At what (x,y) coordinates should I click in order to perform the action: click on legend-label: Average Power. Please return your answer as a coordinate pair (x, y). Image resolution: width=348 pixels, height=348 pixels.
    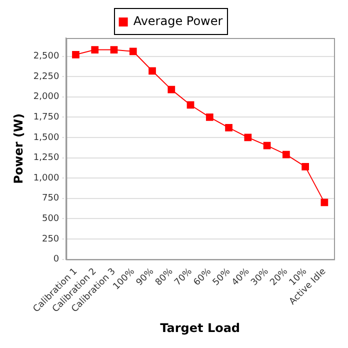
    Looking at the image, I should click on (178, 21).